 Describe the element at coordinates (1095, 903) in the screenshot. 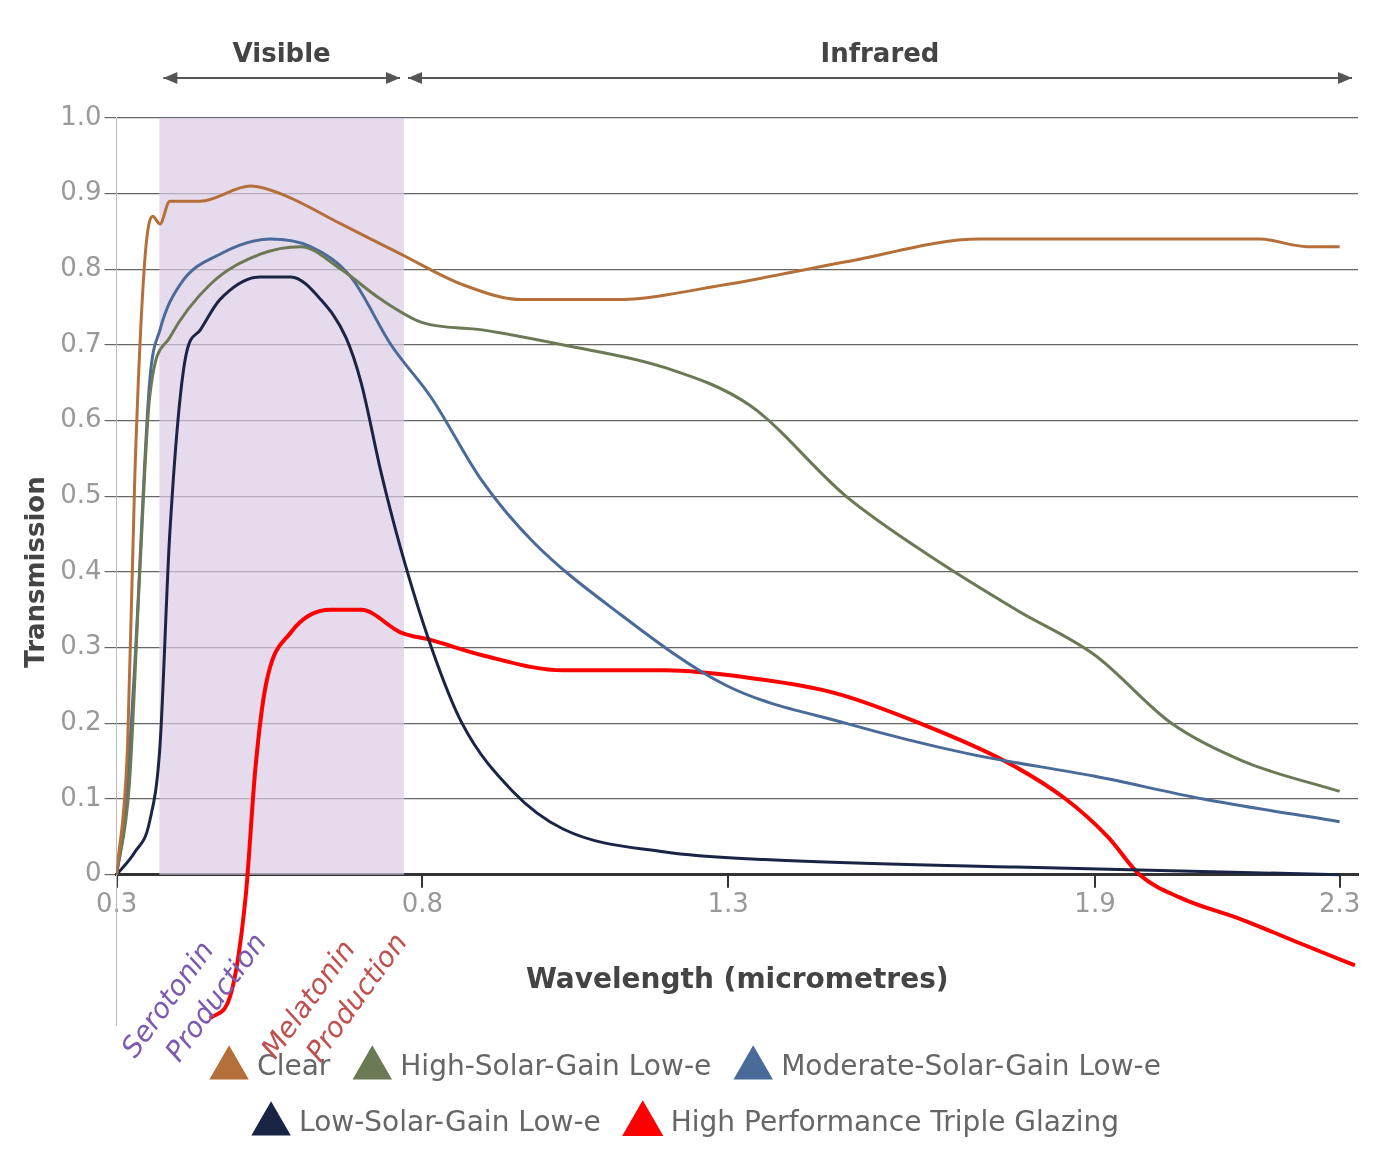

I see `x-tick-label: 1.9` at that location.